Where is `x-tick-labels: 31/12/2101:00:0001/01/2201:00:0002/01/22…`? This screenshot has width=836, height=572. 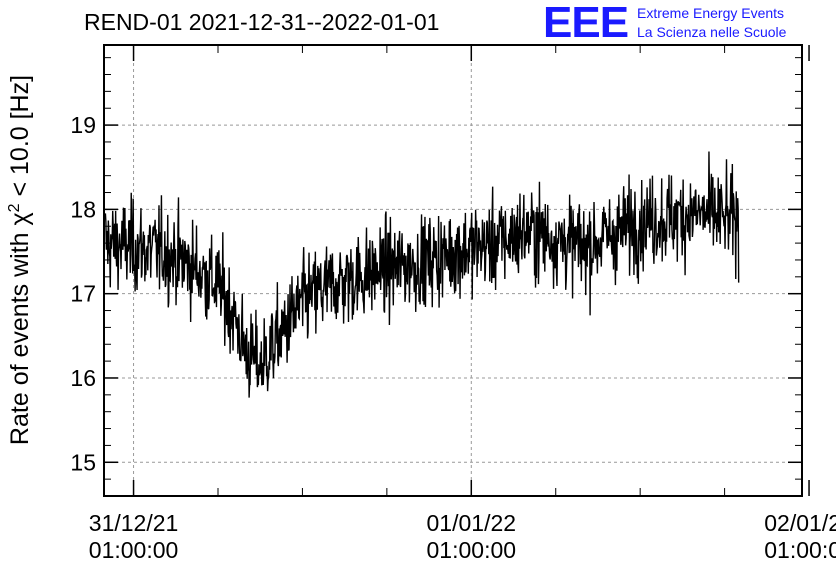 x-tick-labels: 31/12/2101:00:0001/01/2201:00:0002/01/22… is located at coordinates (462, 536).